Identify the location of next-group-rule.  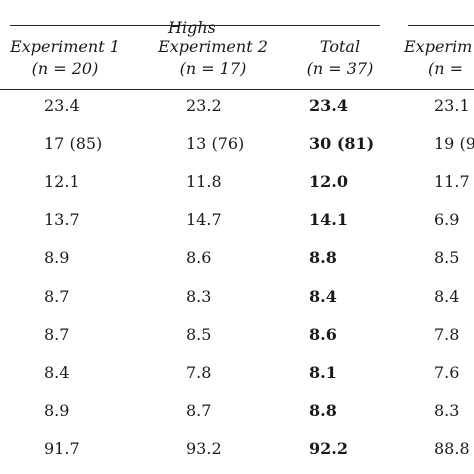
(441, 25).